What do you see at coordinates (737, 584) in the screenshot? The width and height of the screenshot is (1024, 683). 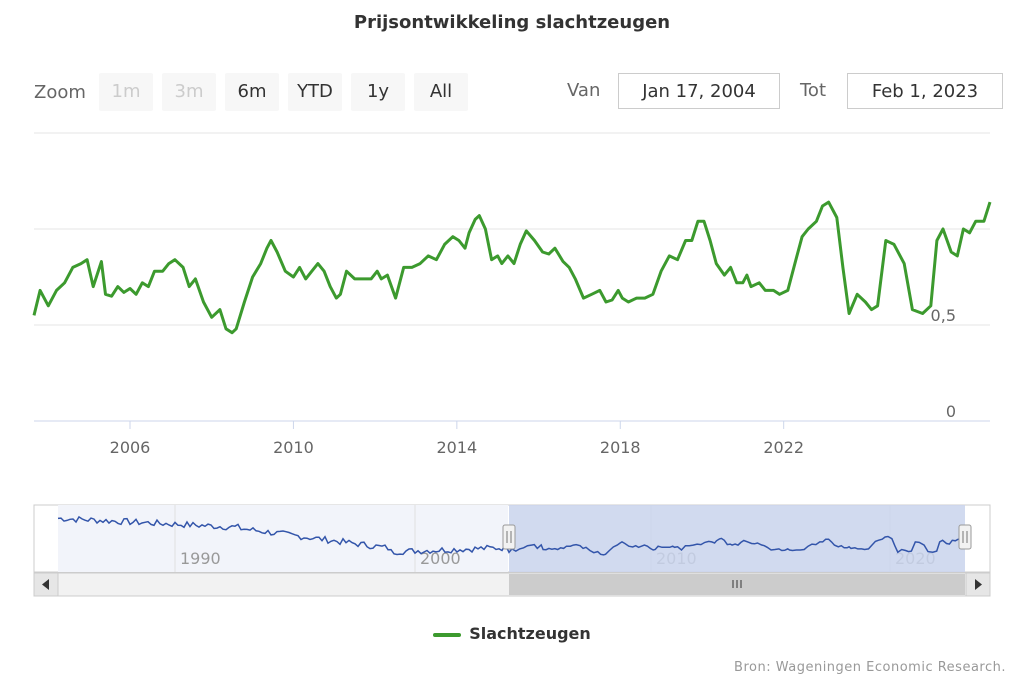 I see `scrollbar-thumb-grip-icon` at bounding box center [737, 584].